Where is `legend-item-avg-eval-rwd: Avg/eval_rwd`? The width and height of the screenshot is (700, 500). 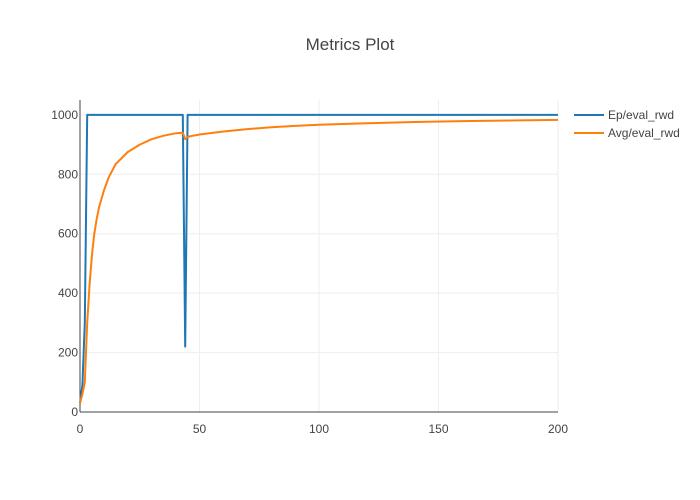 legend-item-avg-eval-rwd: Avg/eval_rwd is located at coordinates (627, 133).